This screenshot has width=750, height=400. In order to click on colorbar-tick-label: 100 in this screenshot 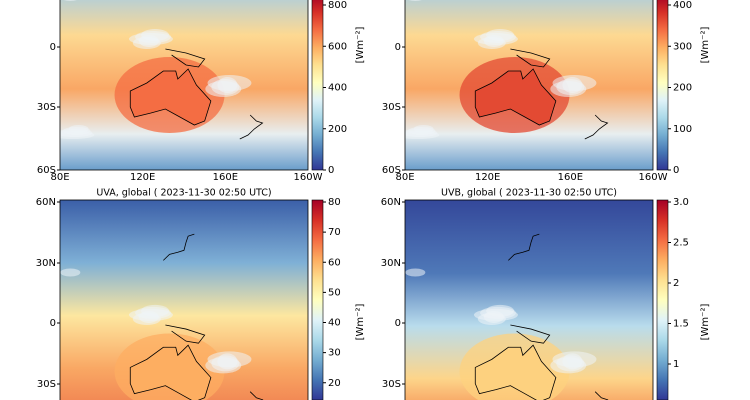, I will do `click(682, 129)`.